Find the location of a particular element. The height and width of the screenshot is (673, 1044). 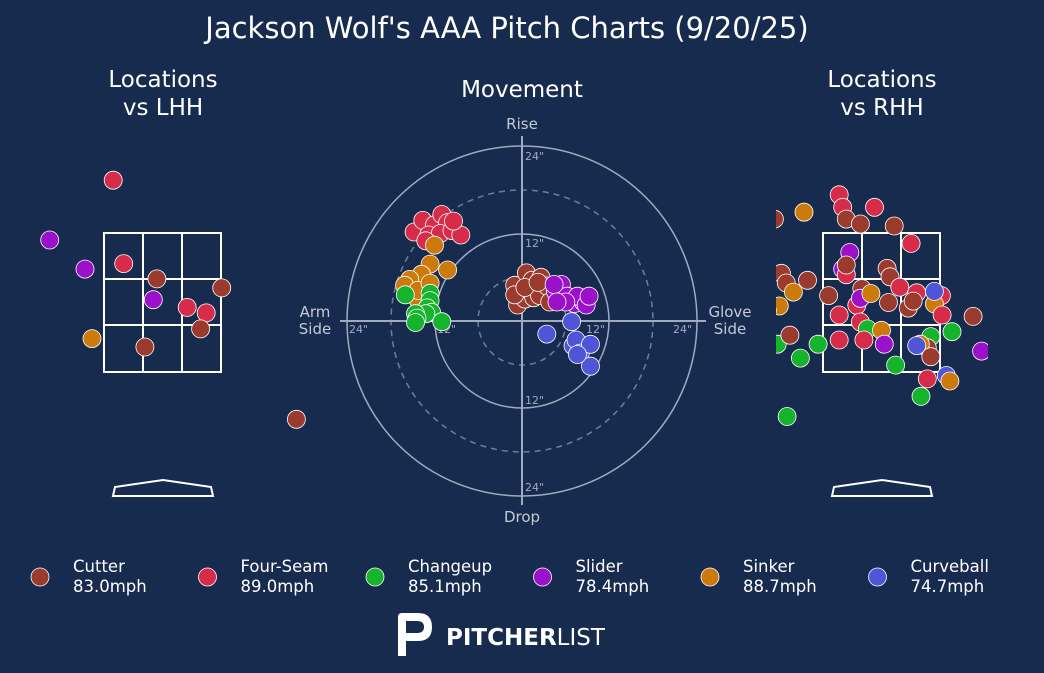

rhh-subtitle-line2: vs RHH is located at coordinates (881, 108).